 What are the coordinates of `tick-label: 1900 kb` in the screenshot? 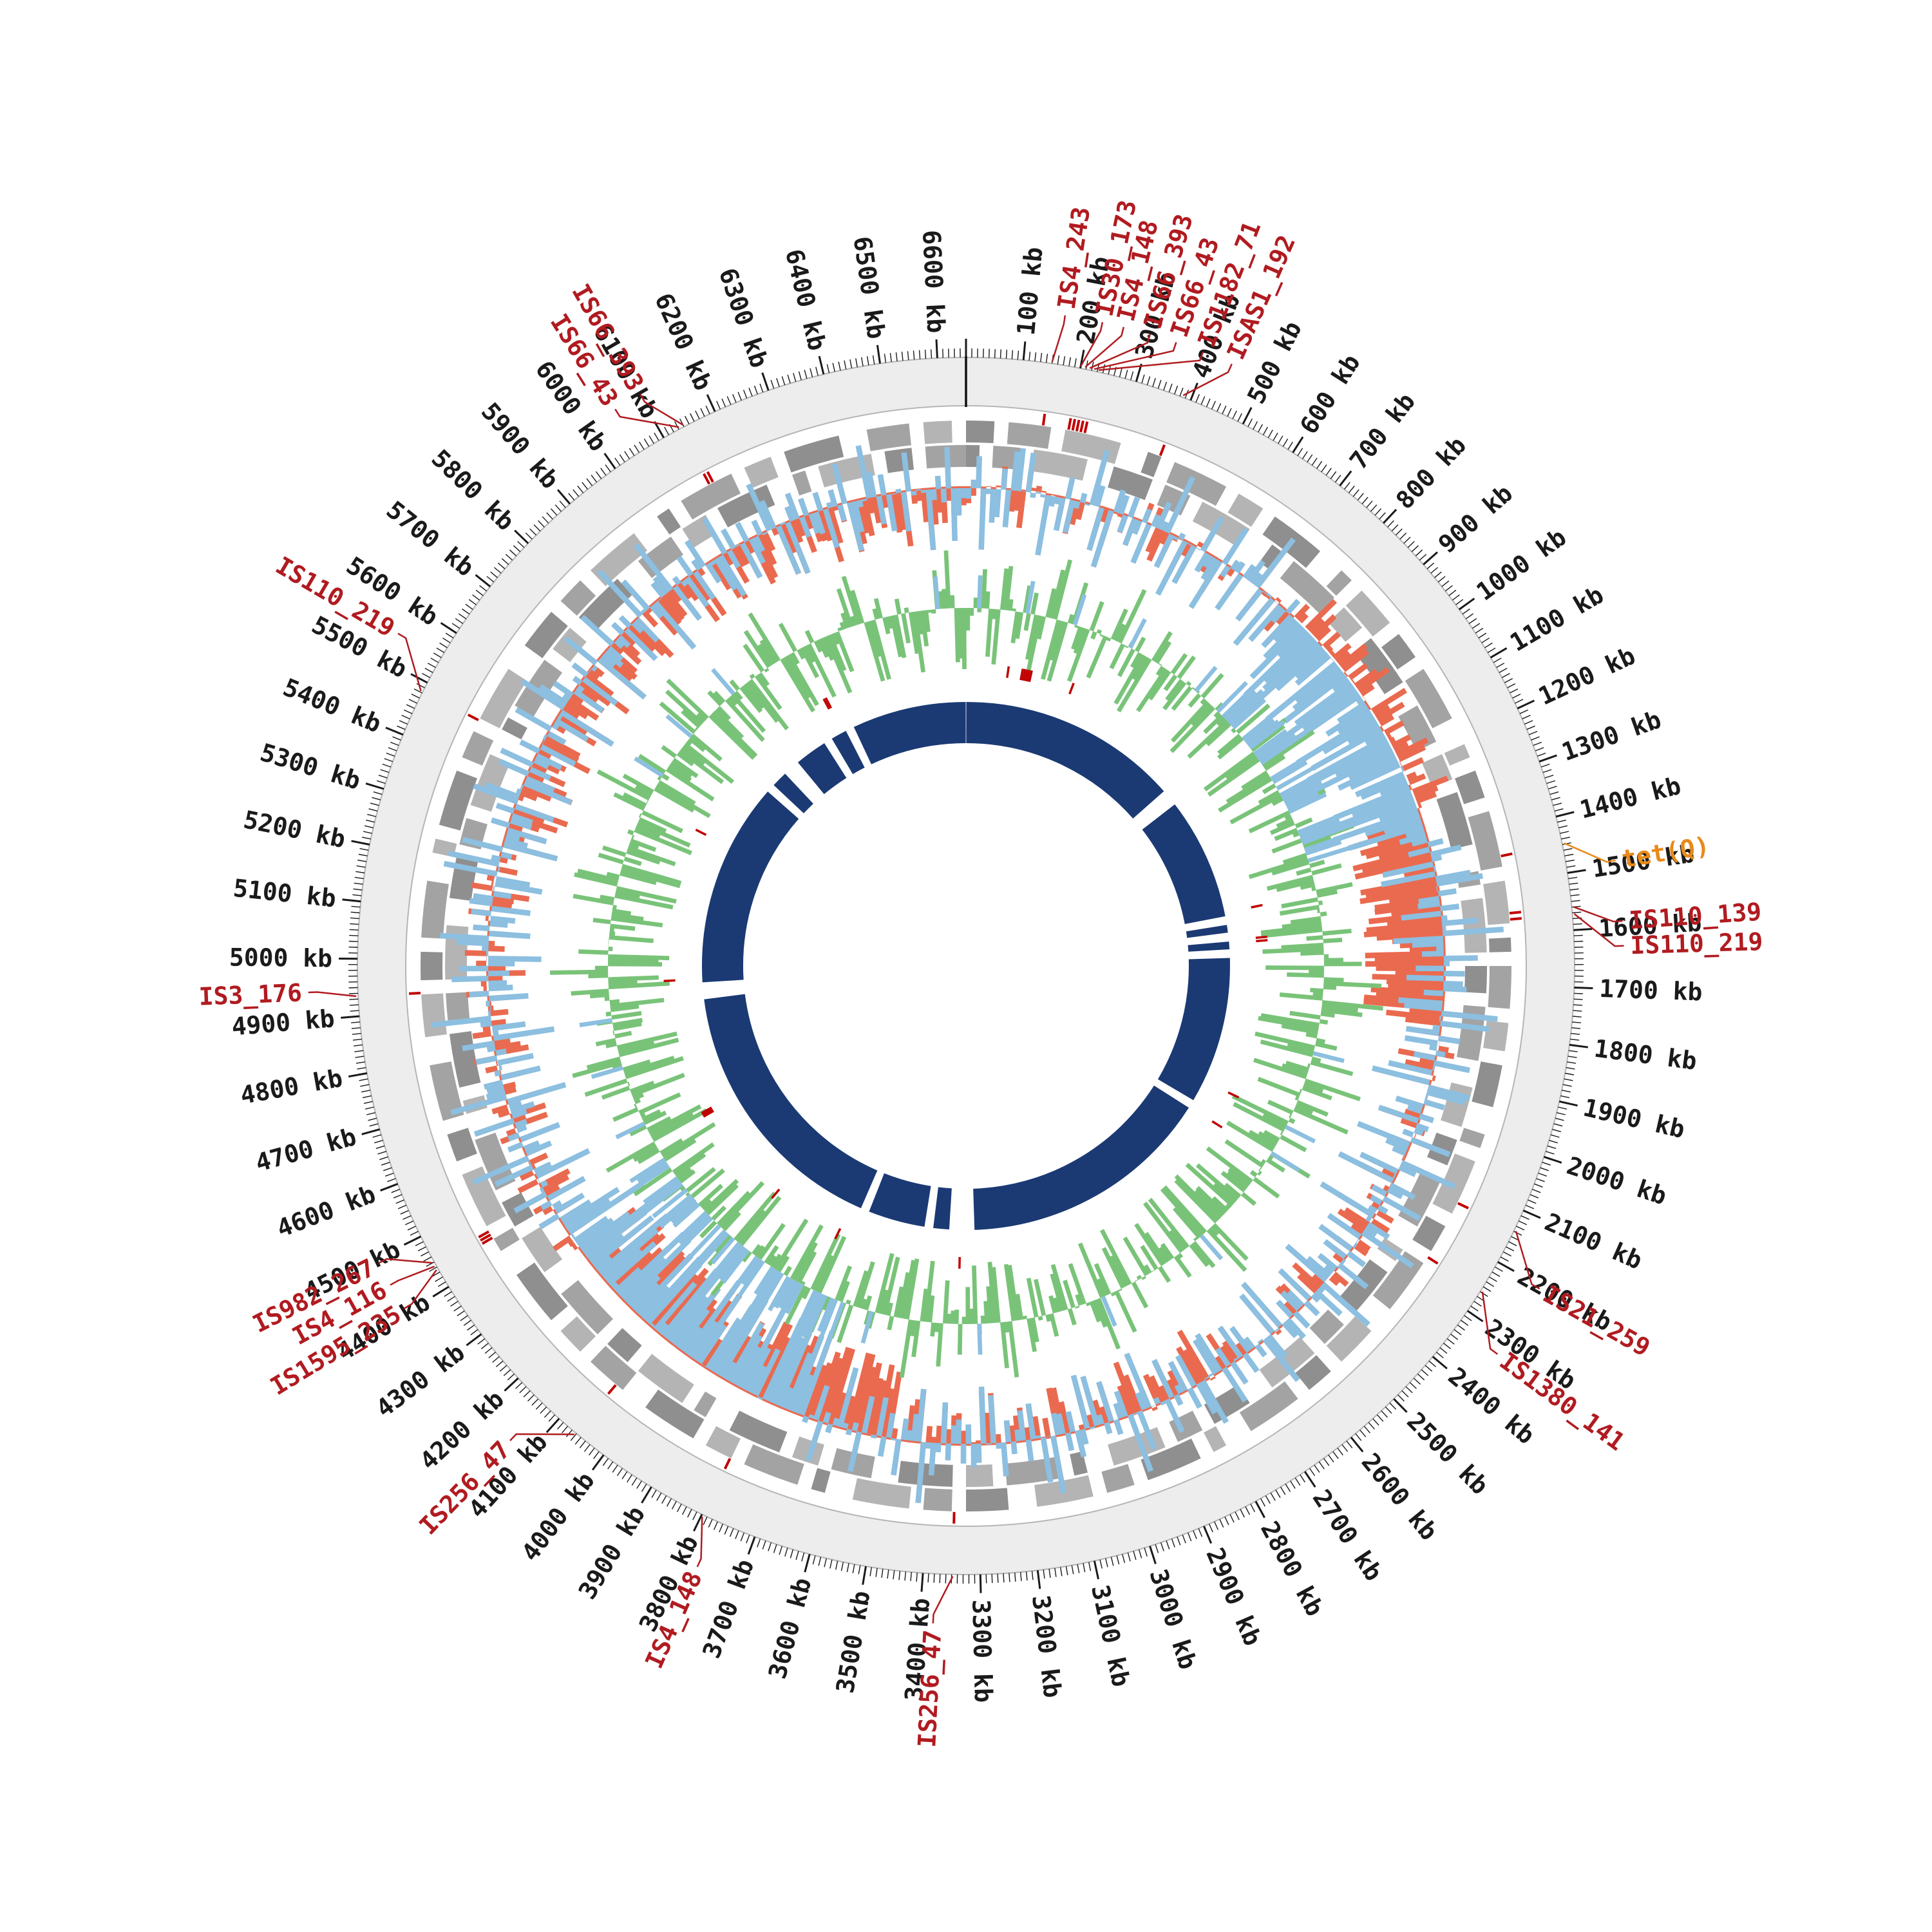 It's located at (1634, 1119).